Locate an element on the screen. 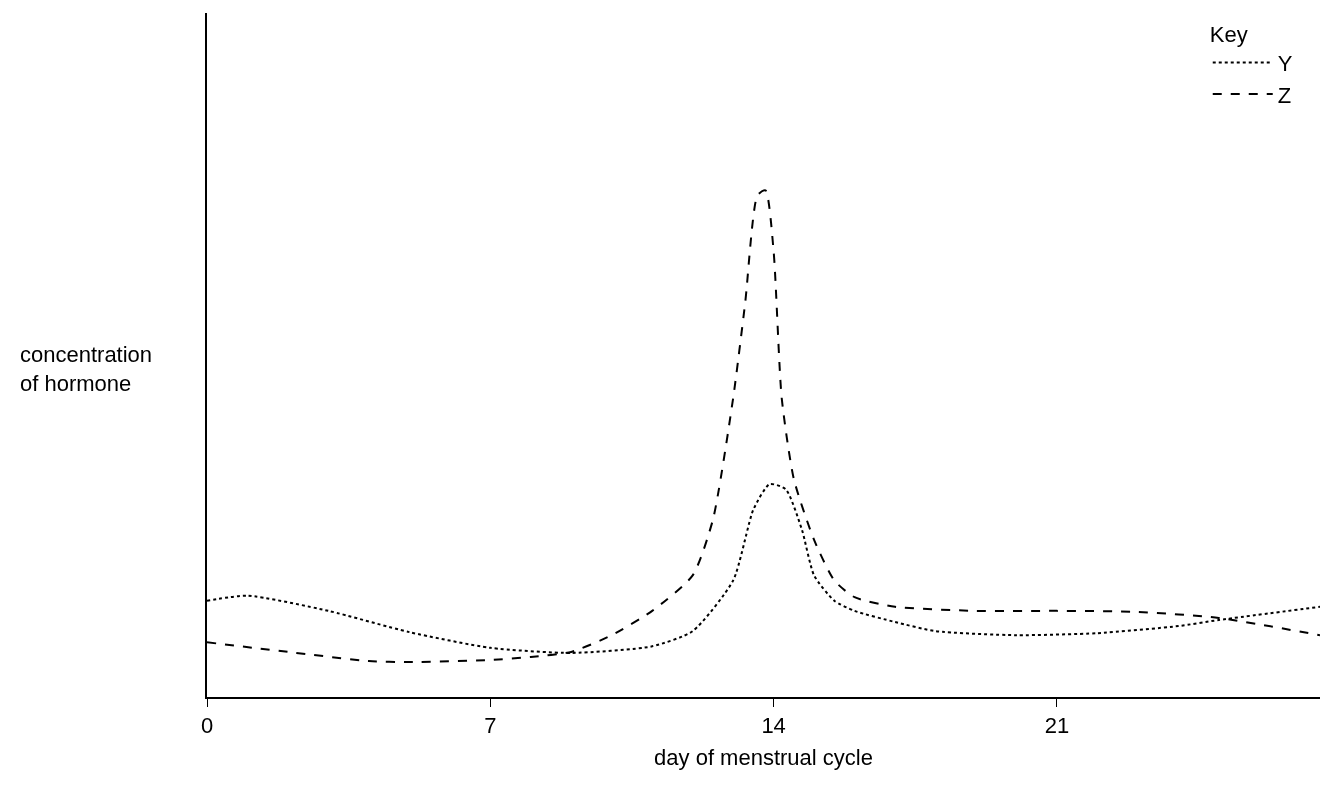 The image size is (1329, 791). legend-label: Y is located at coordinates (1285, 63).